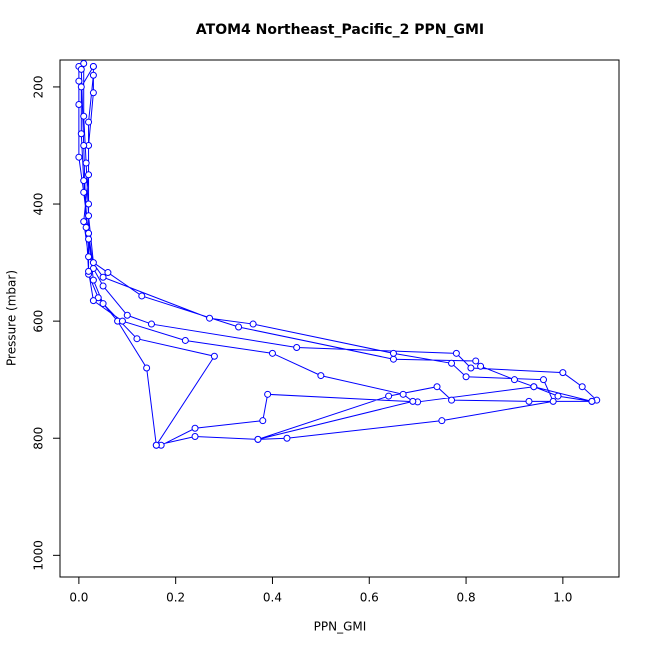 The image size is (650, 650). Describe the element at coordinates (369, 598) in the screenshot. I see `x-tick-label: 0.6` at that location.